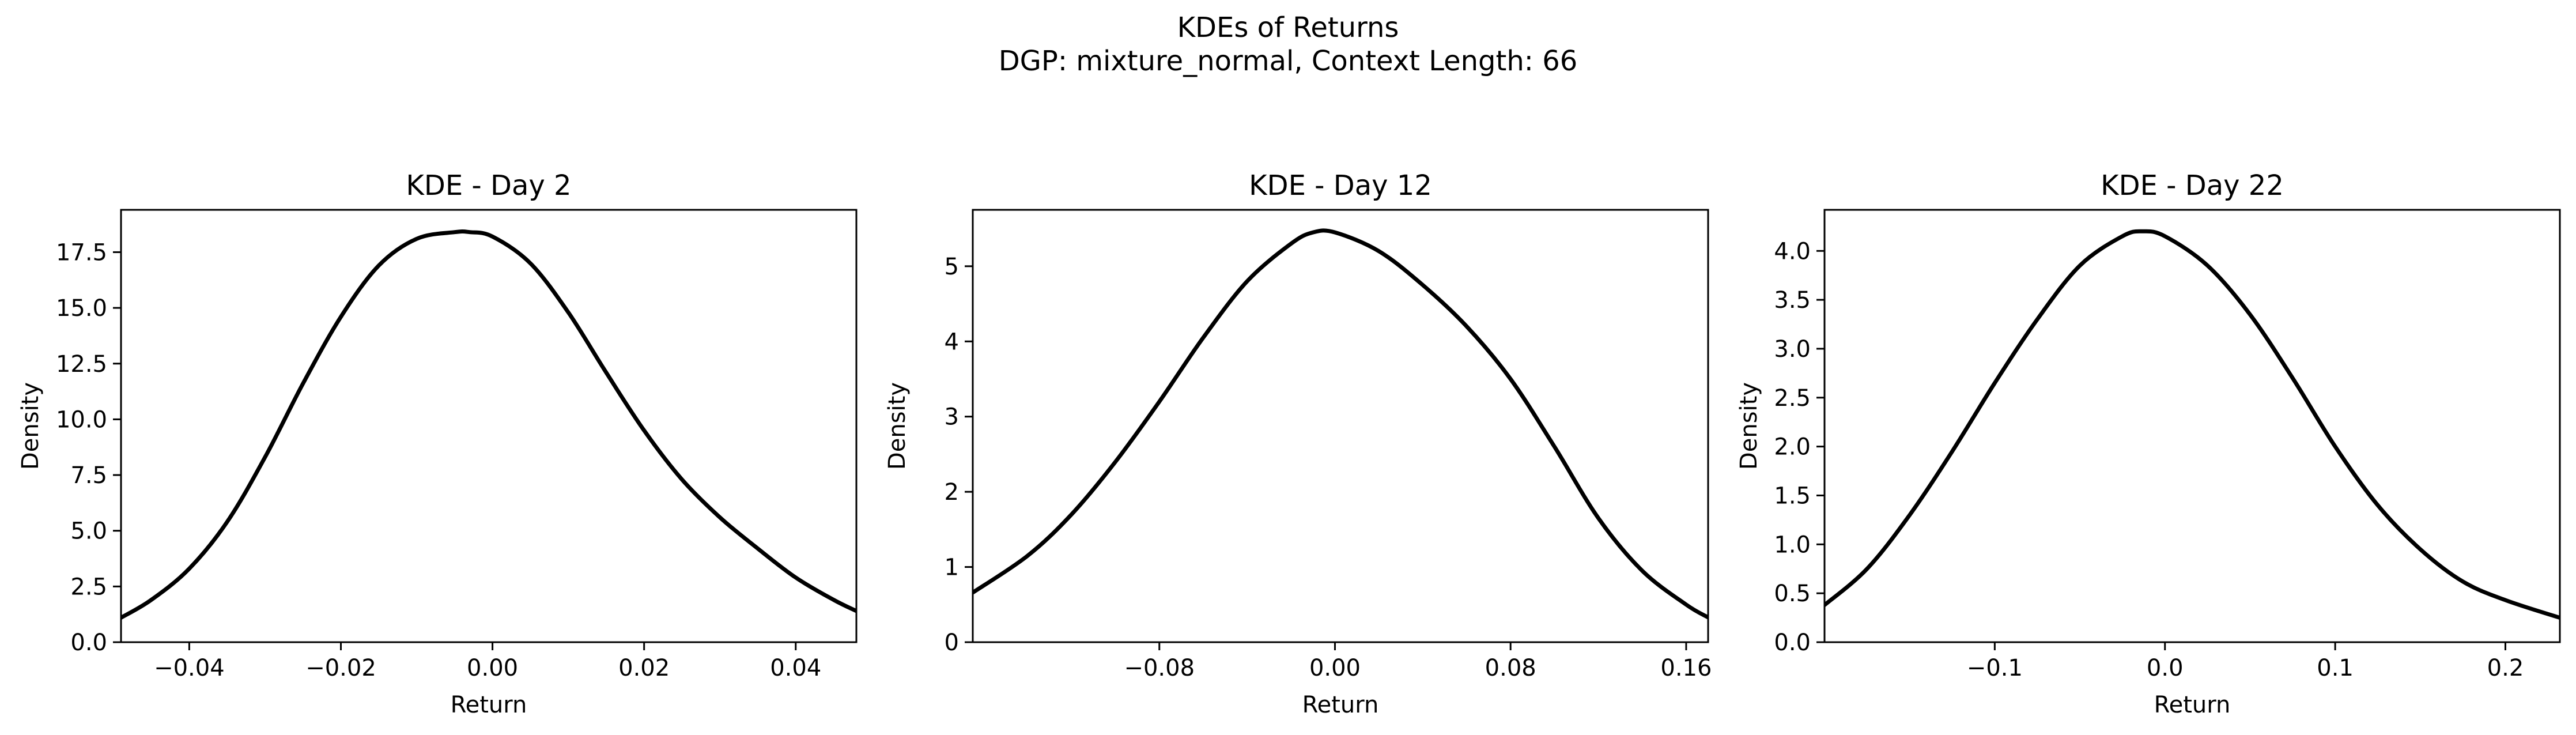 The image size is (2576, 735). What do you see at coordinates (1792, 349) in the screenshot?
I see `y-tick-label: 3.0` at bounding box center [1792, 349].